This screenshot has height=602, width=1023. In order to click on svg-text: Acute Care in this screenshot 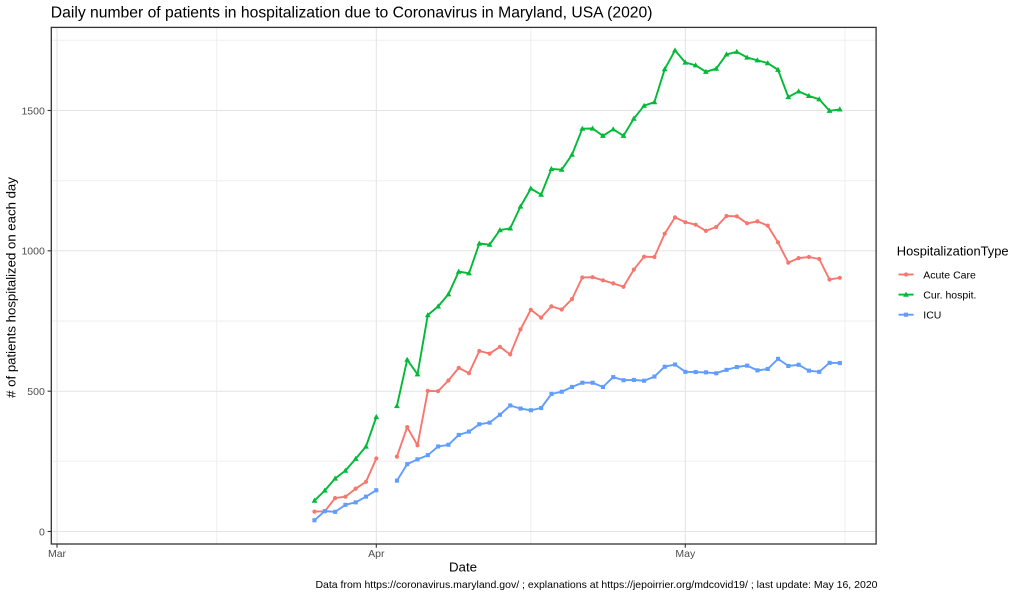, I will do `click(949, 275)`.